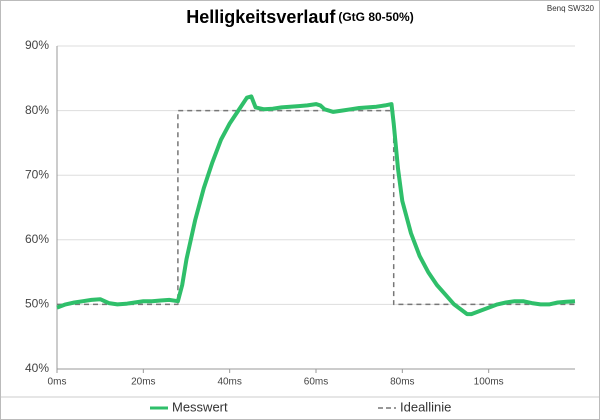  Describe the element at coordinates (57, 382) in the screenshot. I see `x-tick-label: 0ms` at that location.